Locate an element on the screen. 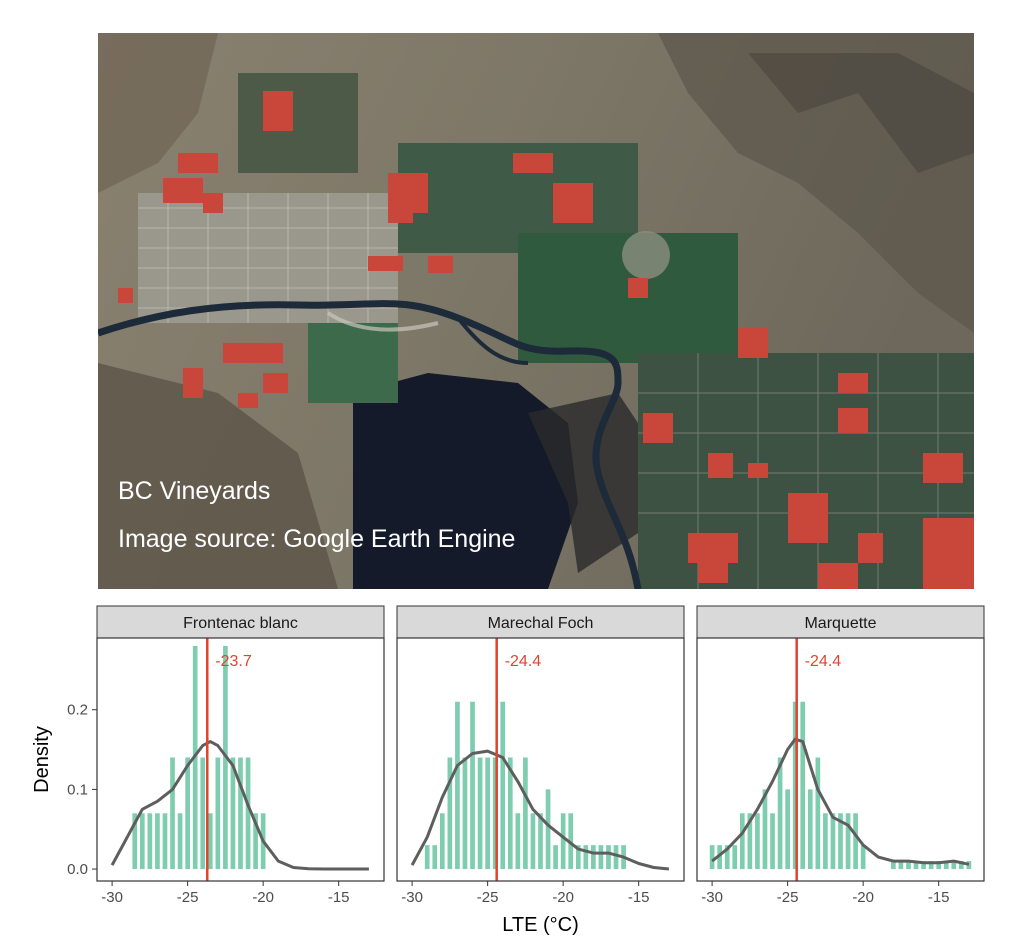  facet-title: Frontenac blanc is located at coordinates (240, 623).